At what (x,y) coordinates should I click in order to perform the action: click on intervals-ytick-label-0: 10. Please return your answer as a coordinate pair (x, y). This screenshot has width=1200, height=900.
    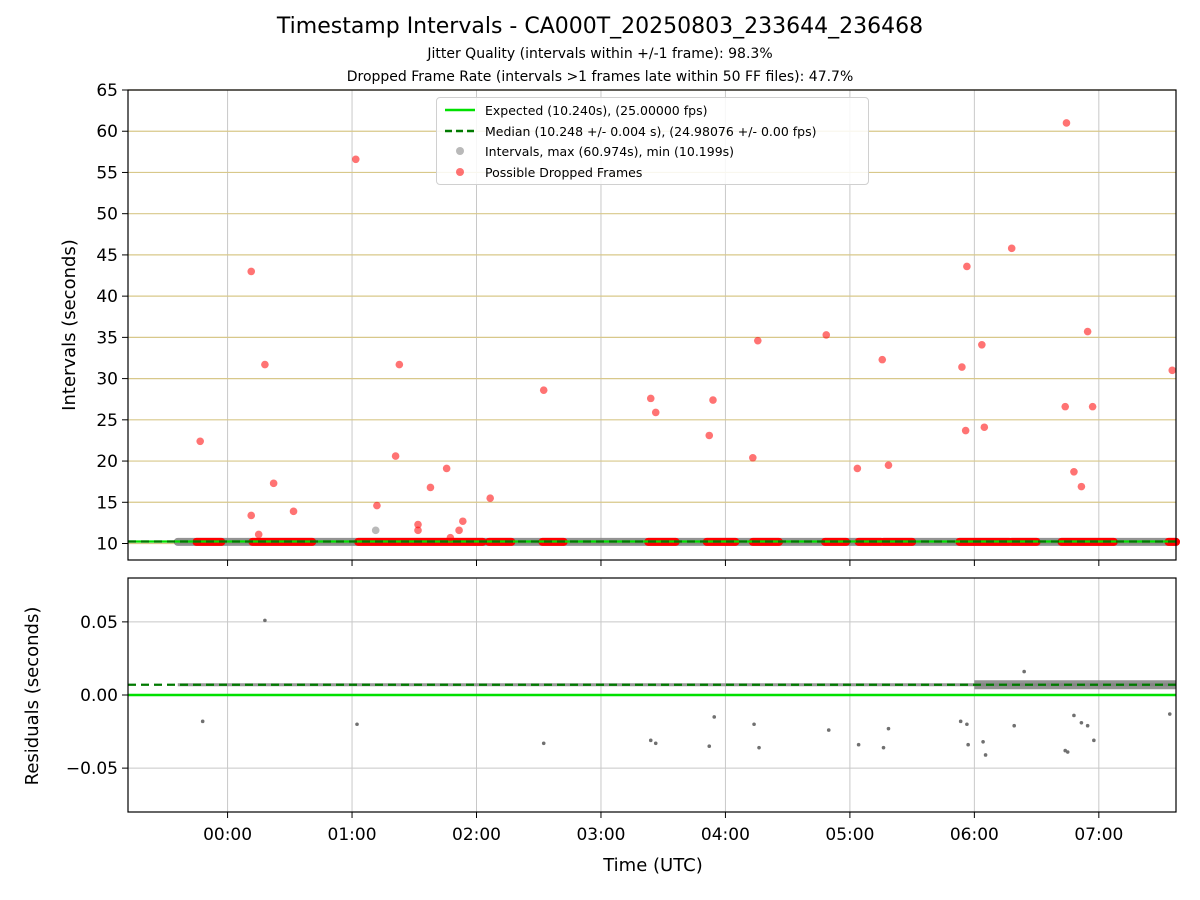
    Looking at the image, I should click on (107, 545).